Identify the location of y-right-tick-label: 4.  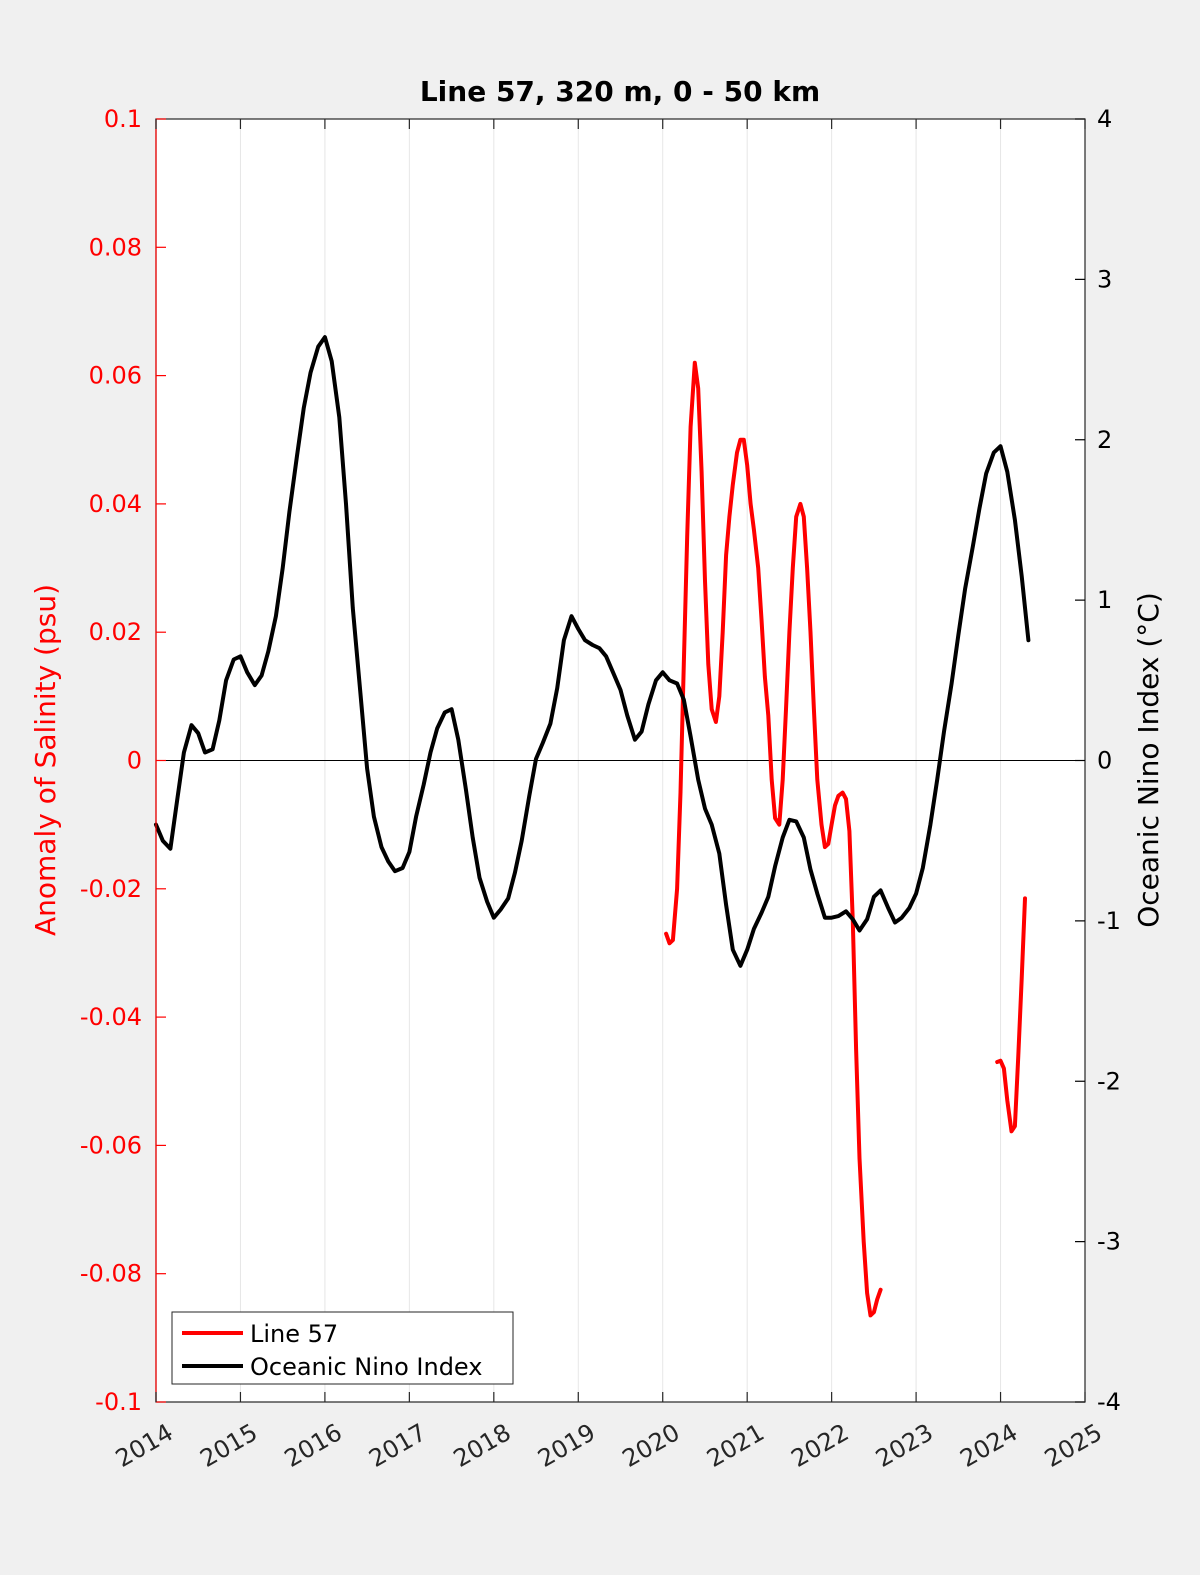
(1104, 119).